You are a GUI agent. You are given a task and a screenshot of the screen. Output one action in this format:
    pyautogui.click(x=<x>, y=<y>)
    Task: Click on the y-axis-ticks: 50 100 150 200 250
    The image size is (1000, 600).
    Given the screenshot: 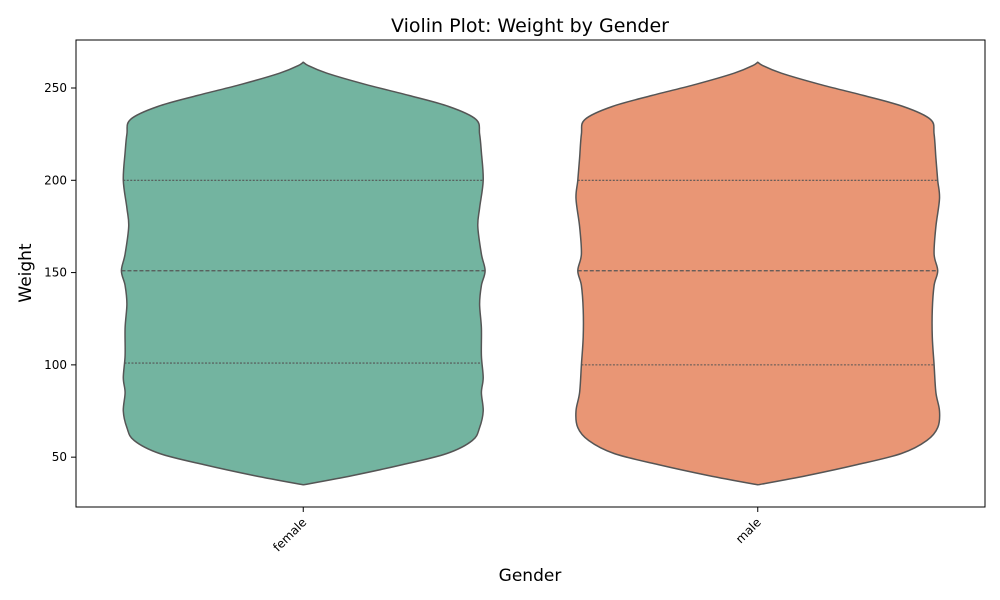 What is the action you would take?
    pyautogui.click(x=60, y=272)
    